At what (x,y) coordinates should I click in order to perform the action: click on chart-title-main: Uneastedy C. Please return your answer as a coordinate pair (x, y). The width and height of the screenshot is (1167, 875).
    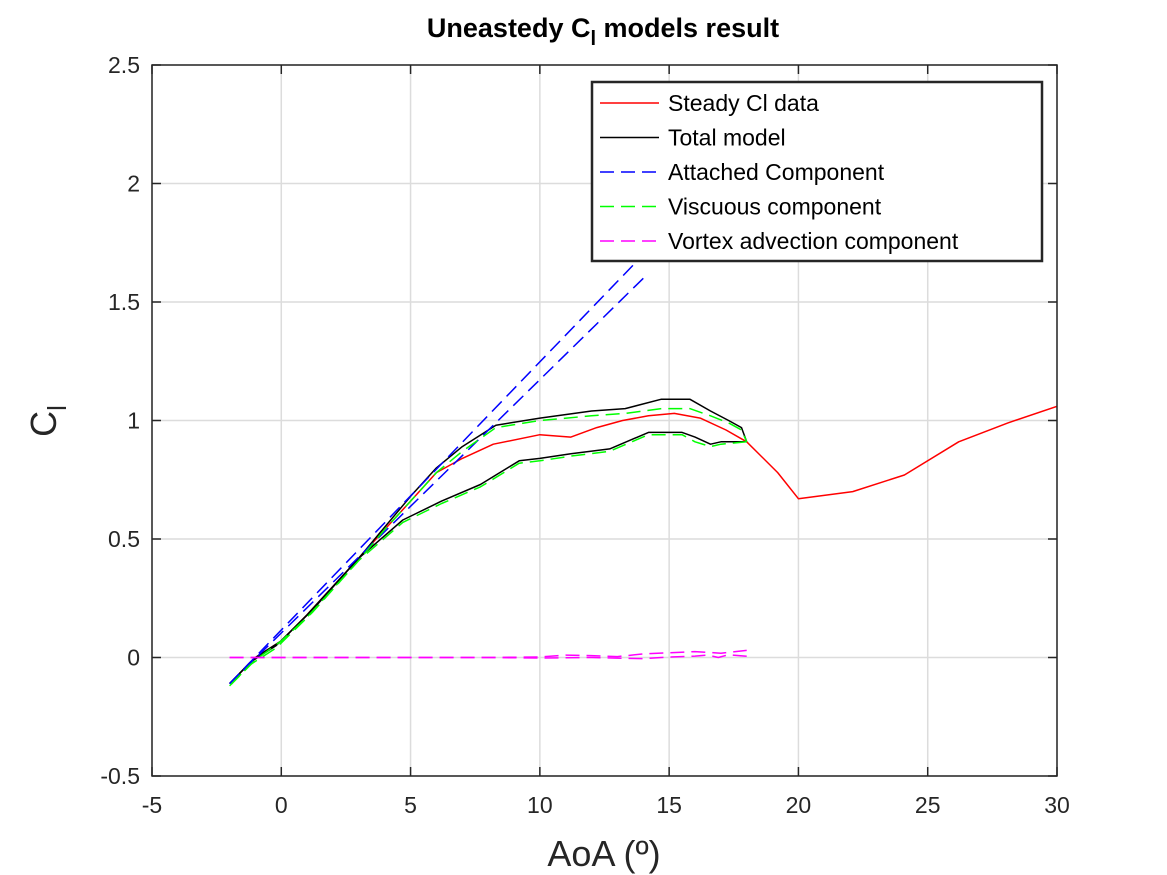
    Looking at the image, I should click on (509, 28).